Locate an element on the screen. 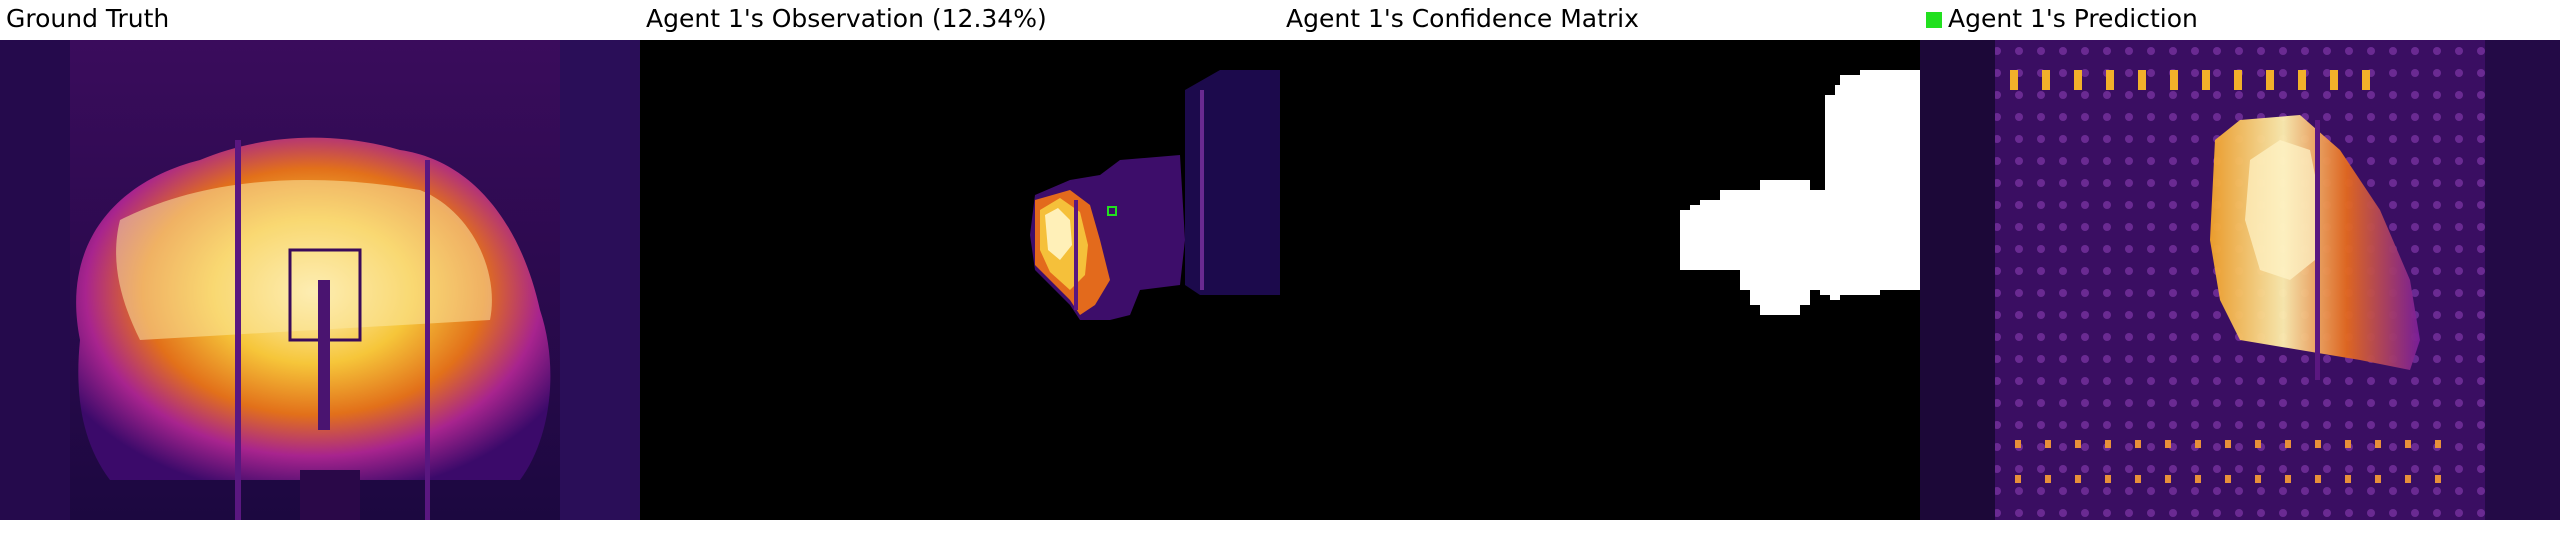  panel-title: Ground Truth is located at coordinates (88, 18).